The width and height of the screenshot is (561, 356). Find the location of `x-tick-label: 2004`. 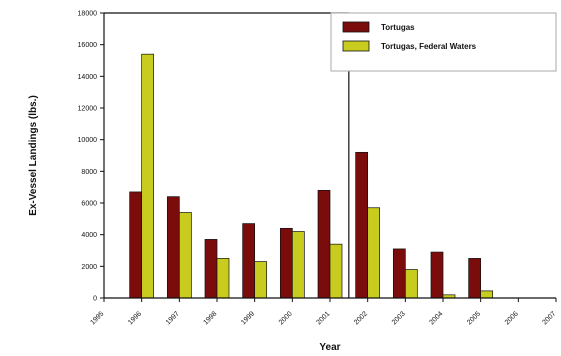

x-tick-label: 2004 is located at coordinates (436, 318).